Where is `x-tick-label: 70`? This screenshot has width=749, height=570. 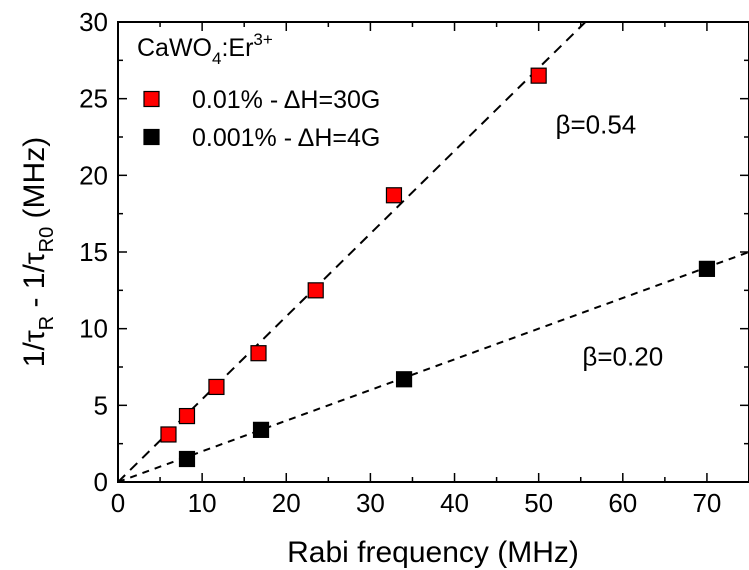 x-tick-label: 70 is located at coordinates (706, 503).